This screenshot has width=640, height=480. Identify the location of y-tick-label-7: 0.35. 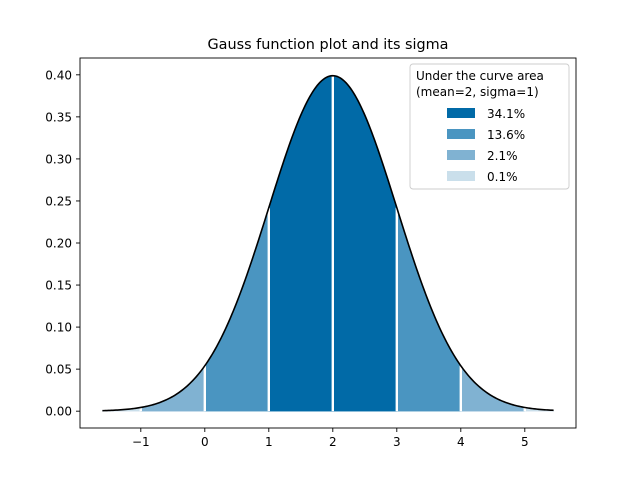
(58, 117).